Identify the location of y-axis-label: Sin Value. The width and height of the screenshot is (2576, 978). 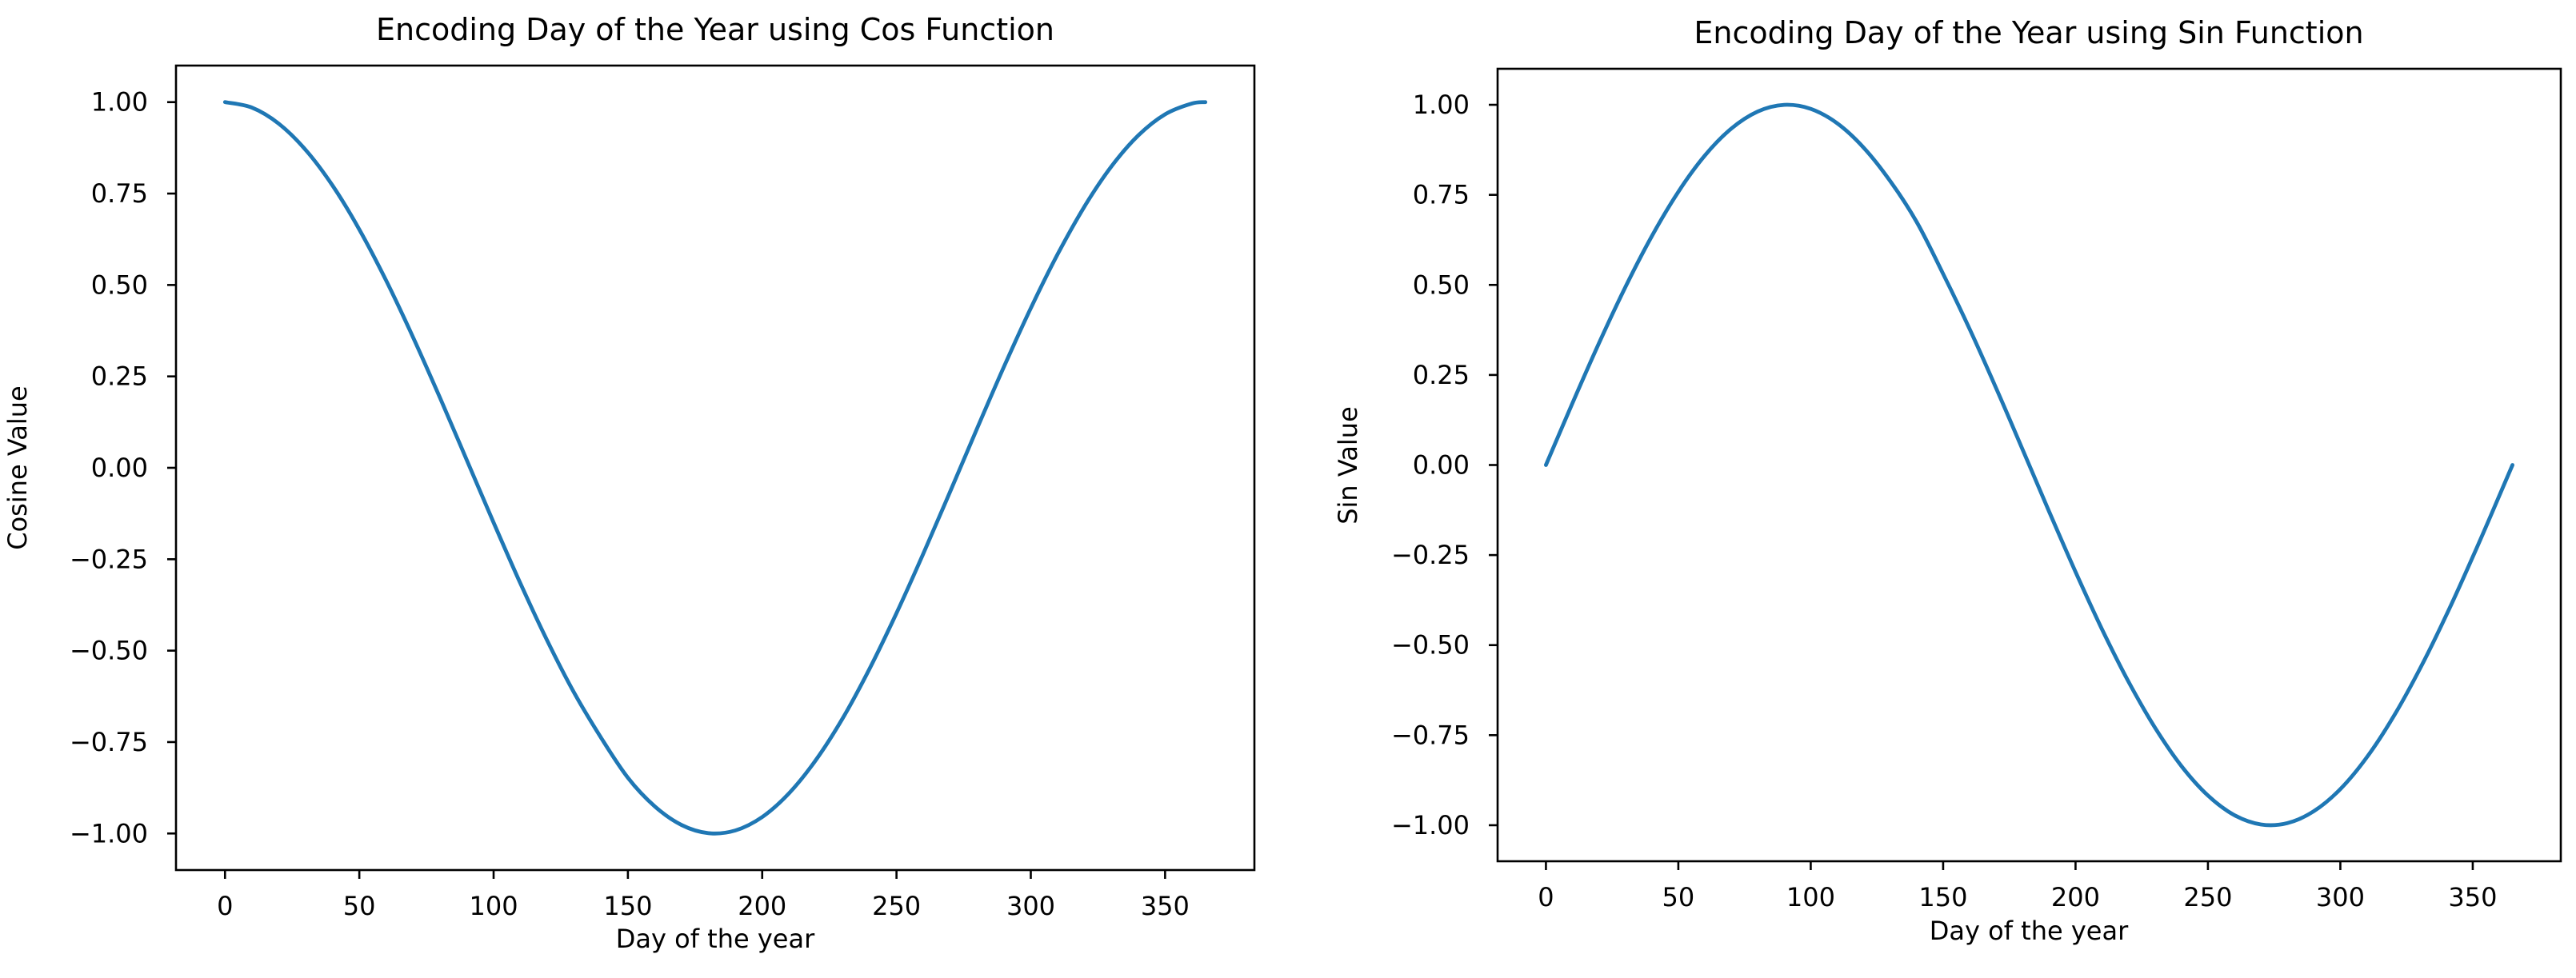
(1348, 465).